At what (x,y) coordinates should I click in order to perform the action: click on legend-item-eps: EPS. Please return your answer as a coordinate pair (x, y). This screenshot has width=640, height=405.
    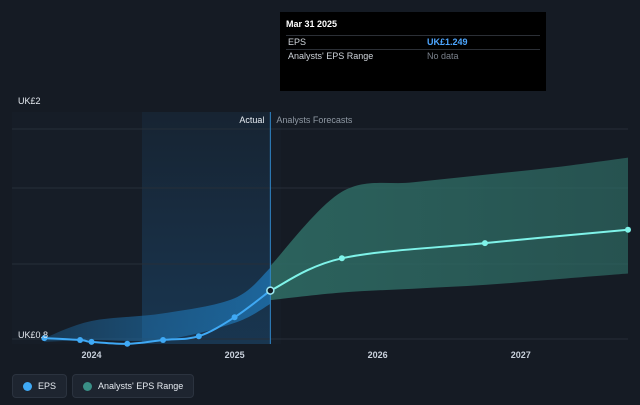
    Looking at the image, I should click on (40, 386).